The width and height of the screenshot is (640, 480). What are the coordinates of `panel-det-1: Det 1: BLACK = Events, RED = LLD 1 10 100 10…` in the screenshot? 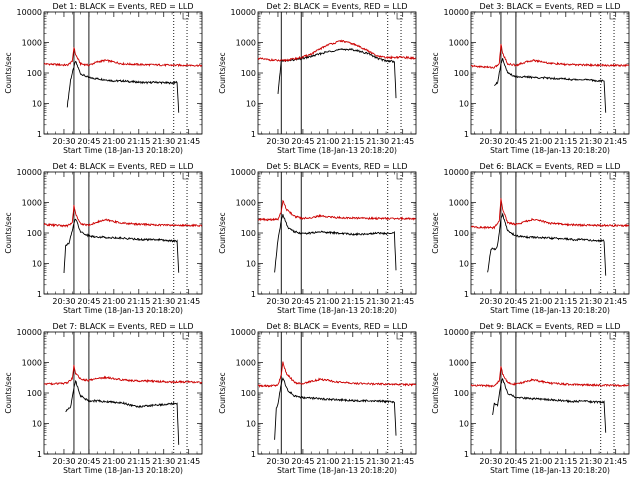 It's located at (103, 78).